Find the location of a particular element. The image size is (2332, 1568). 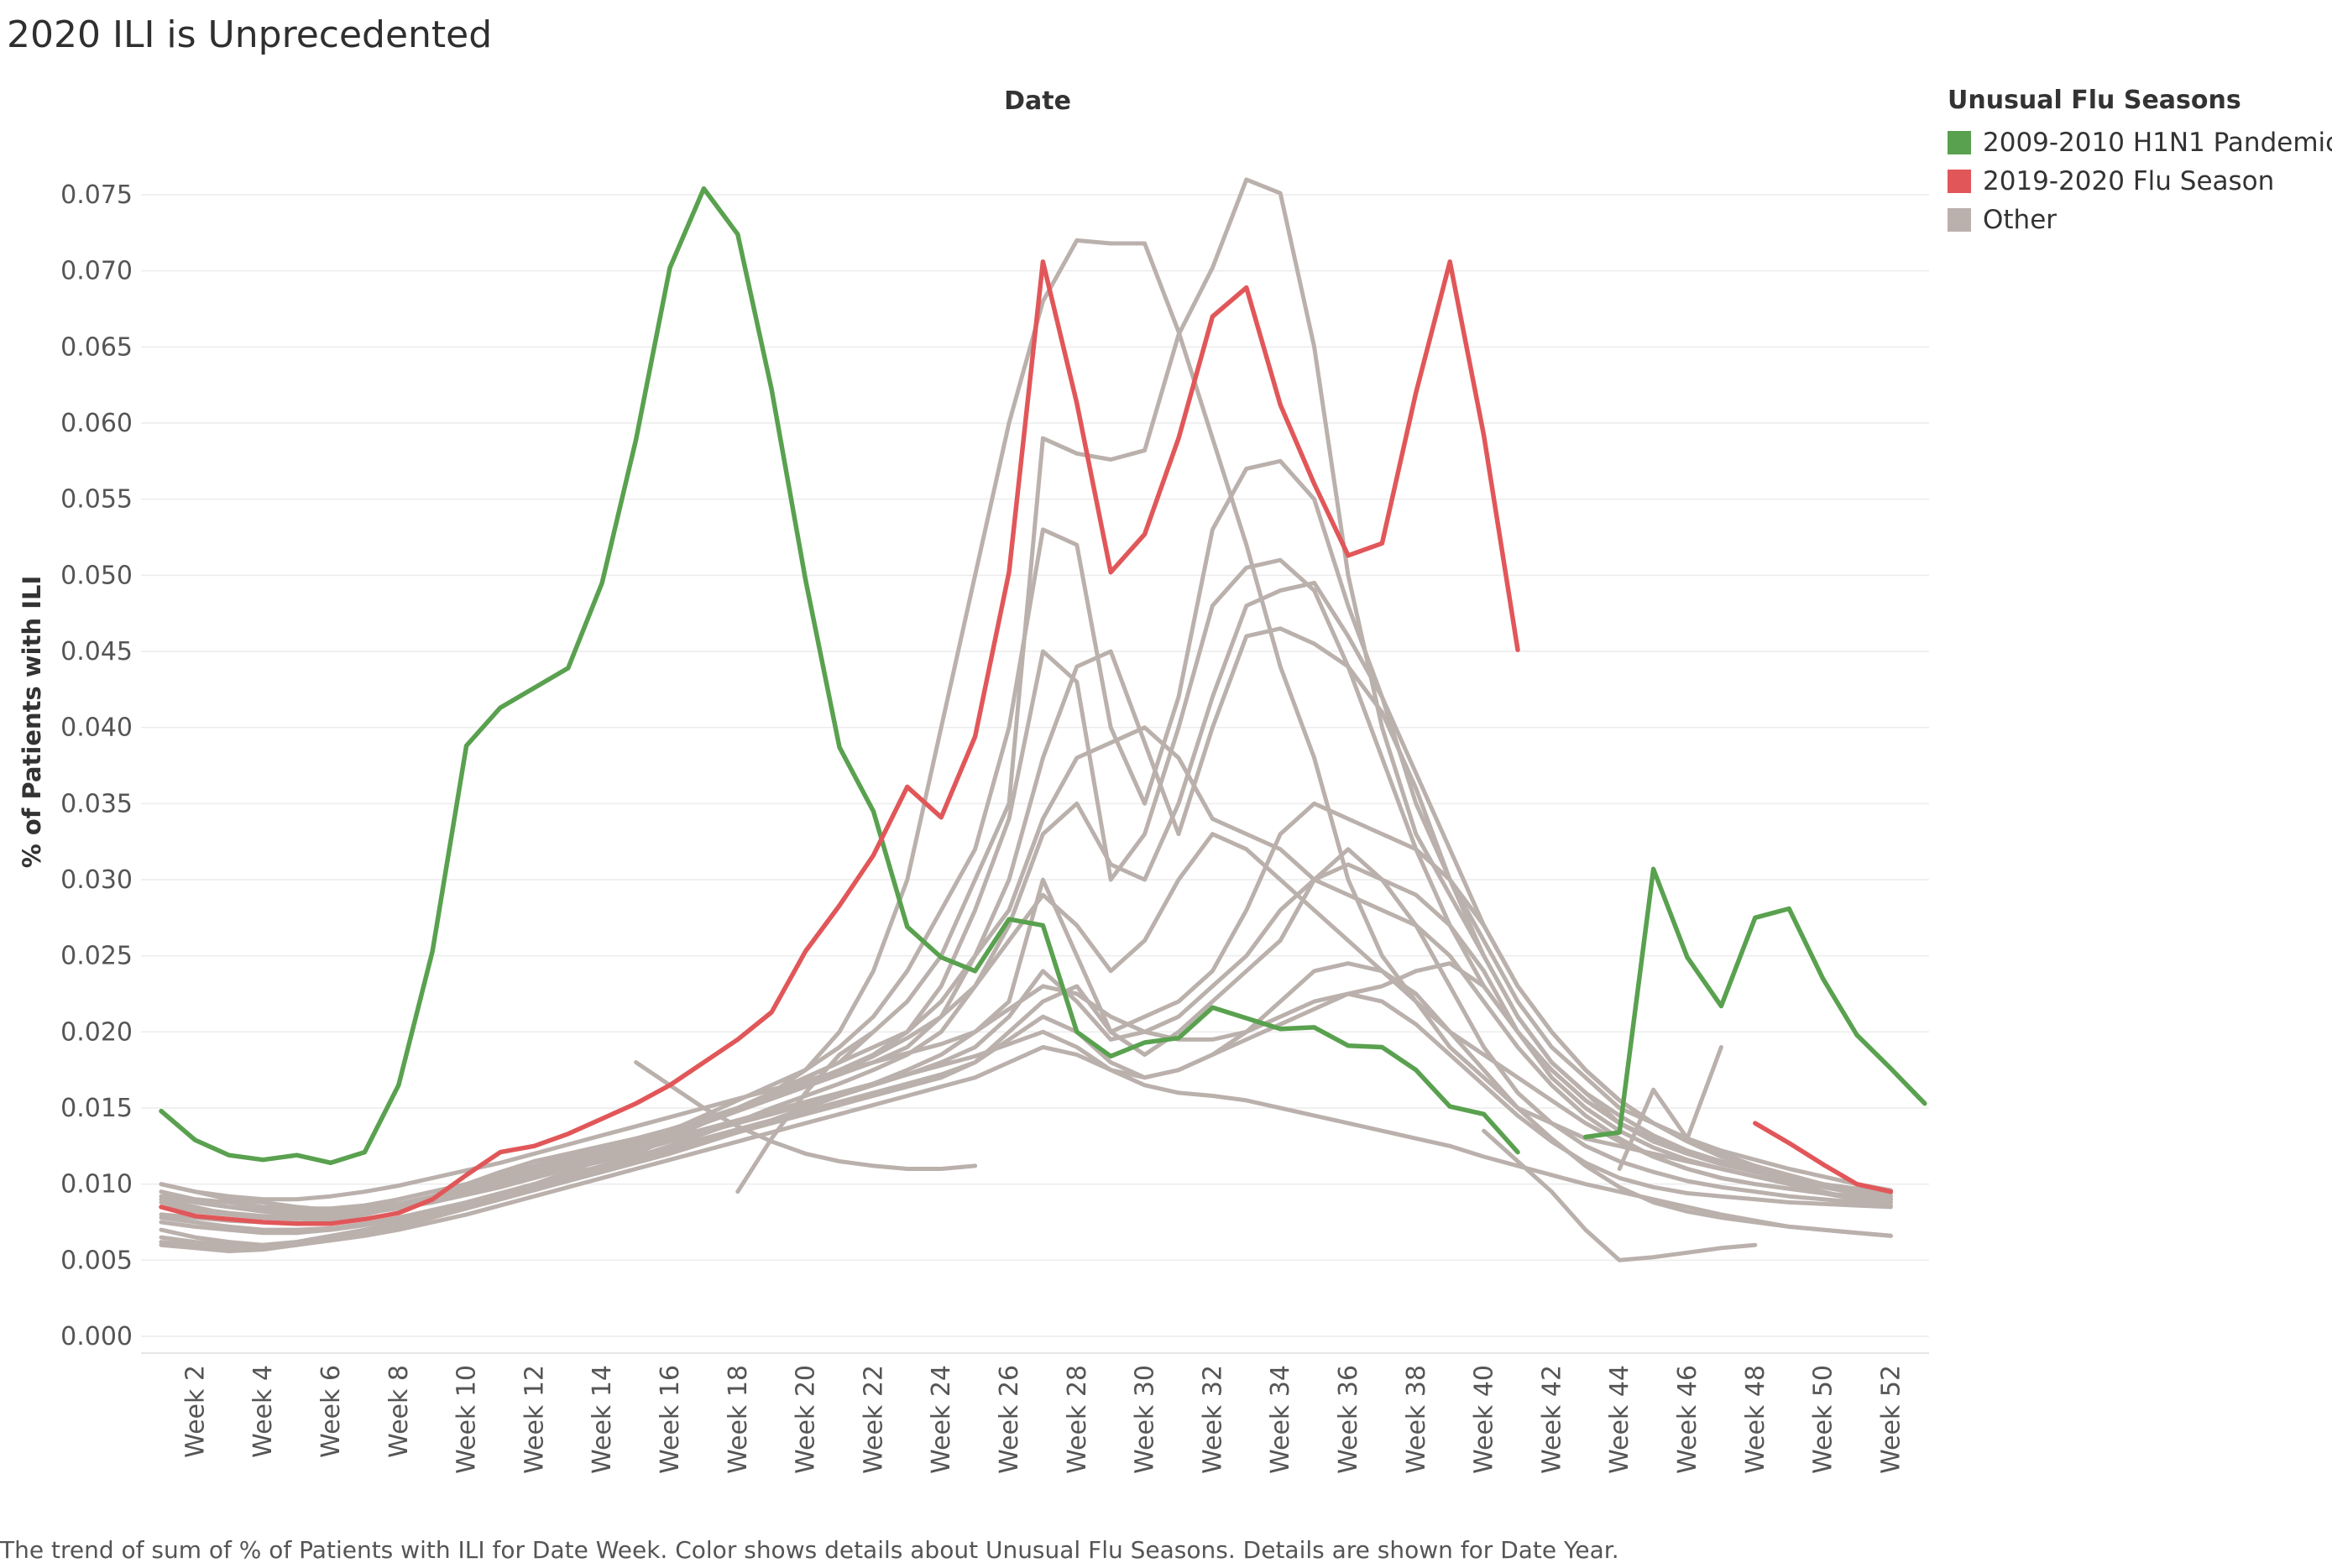

y-tick-label: 0.005 is located at coordinates (96, 1260).